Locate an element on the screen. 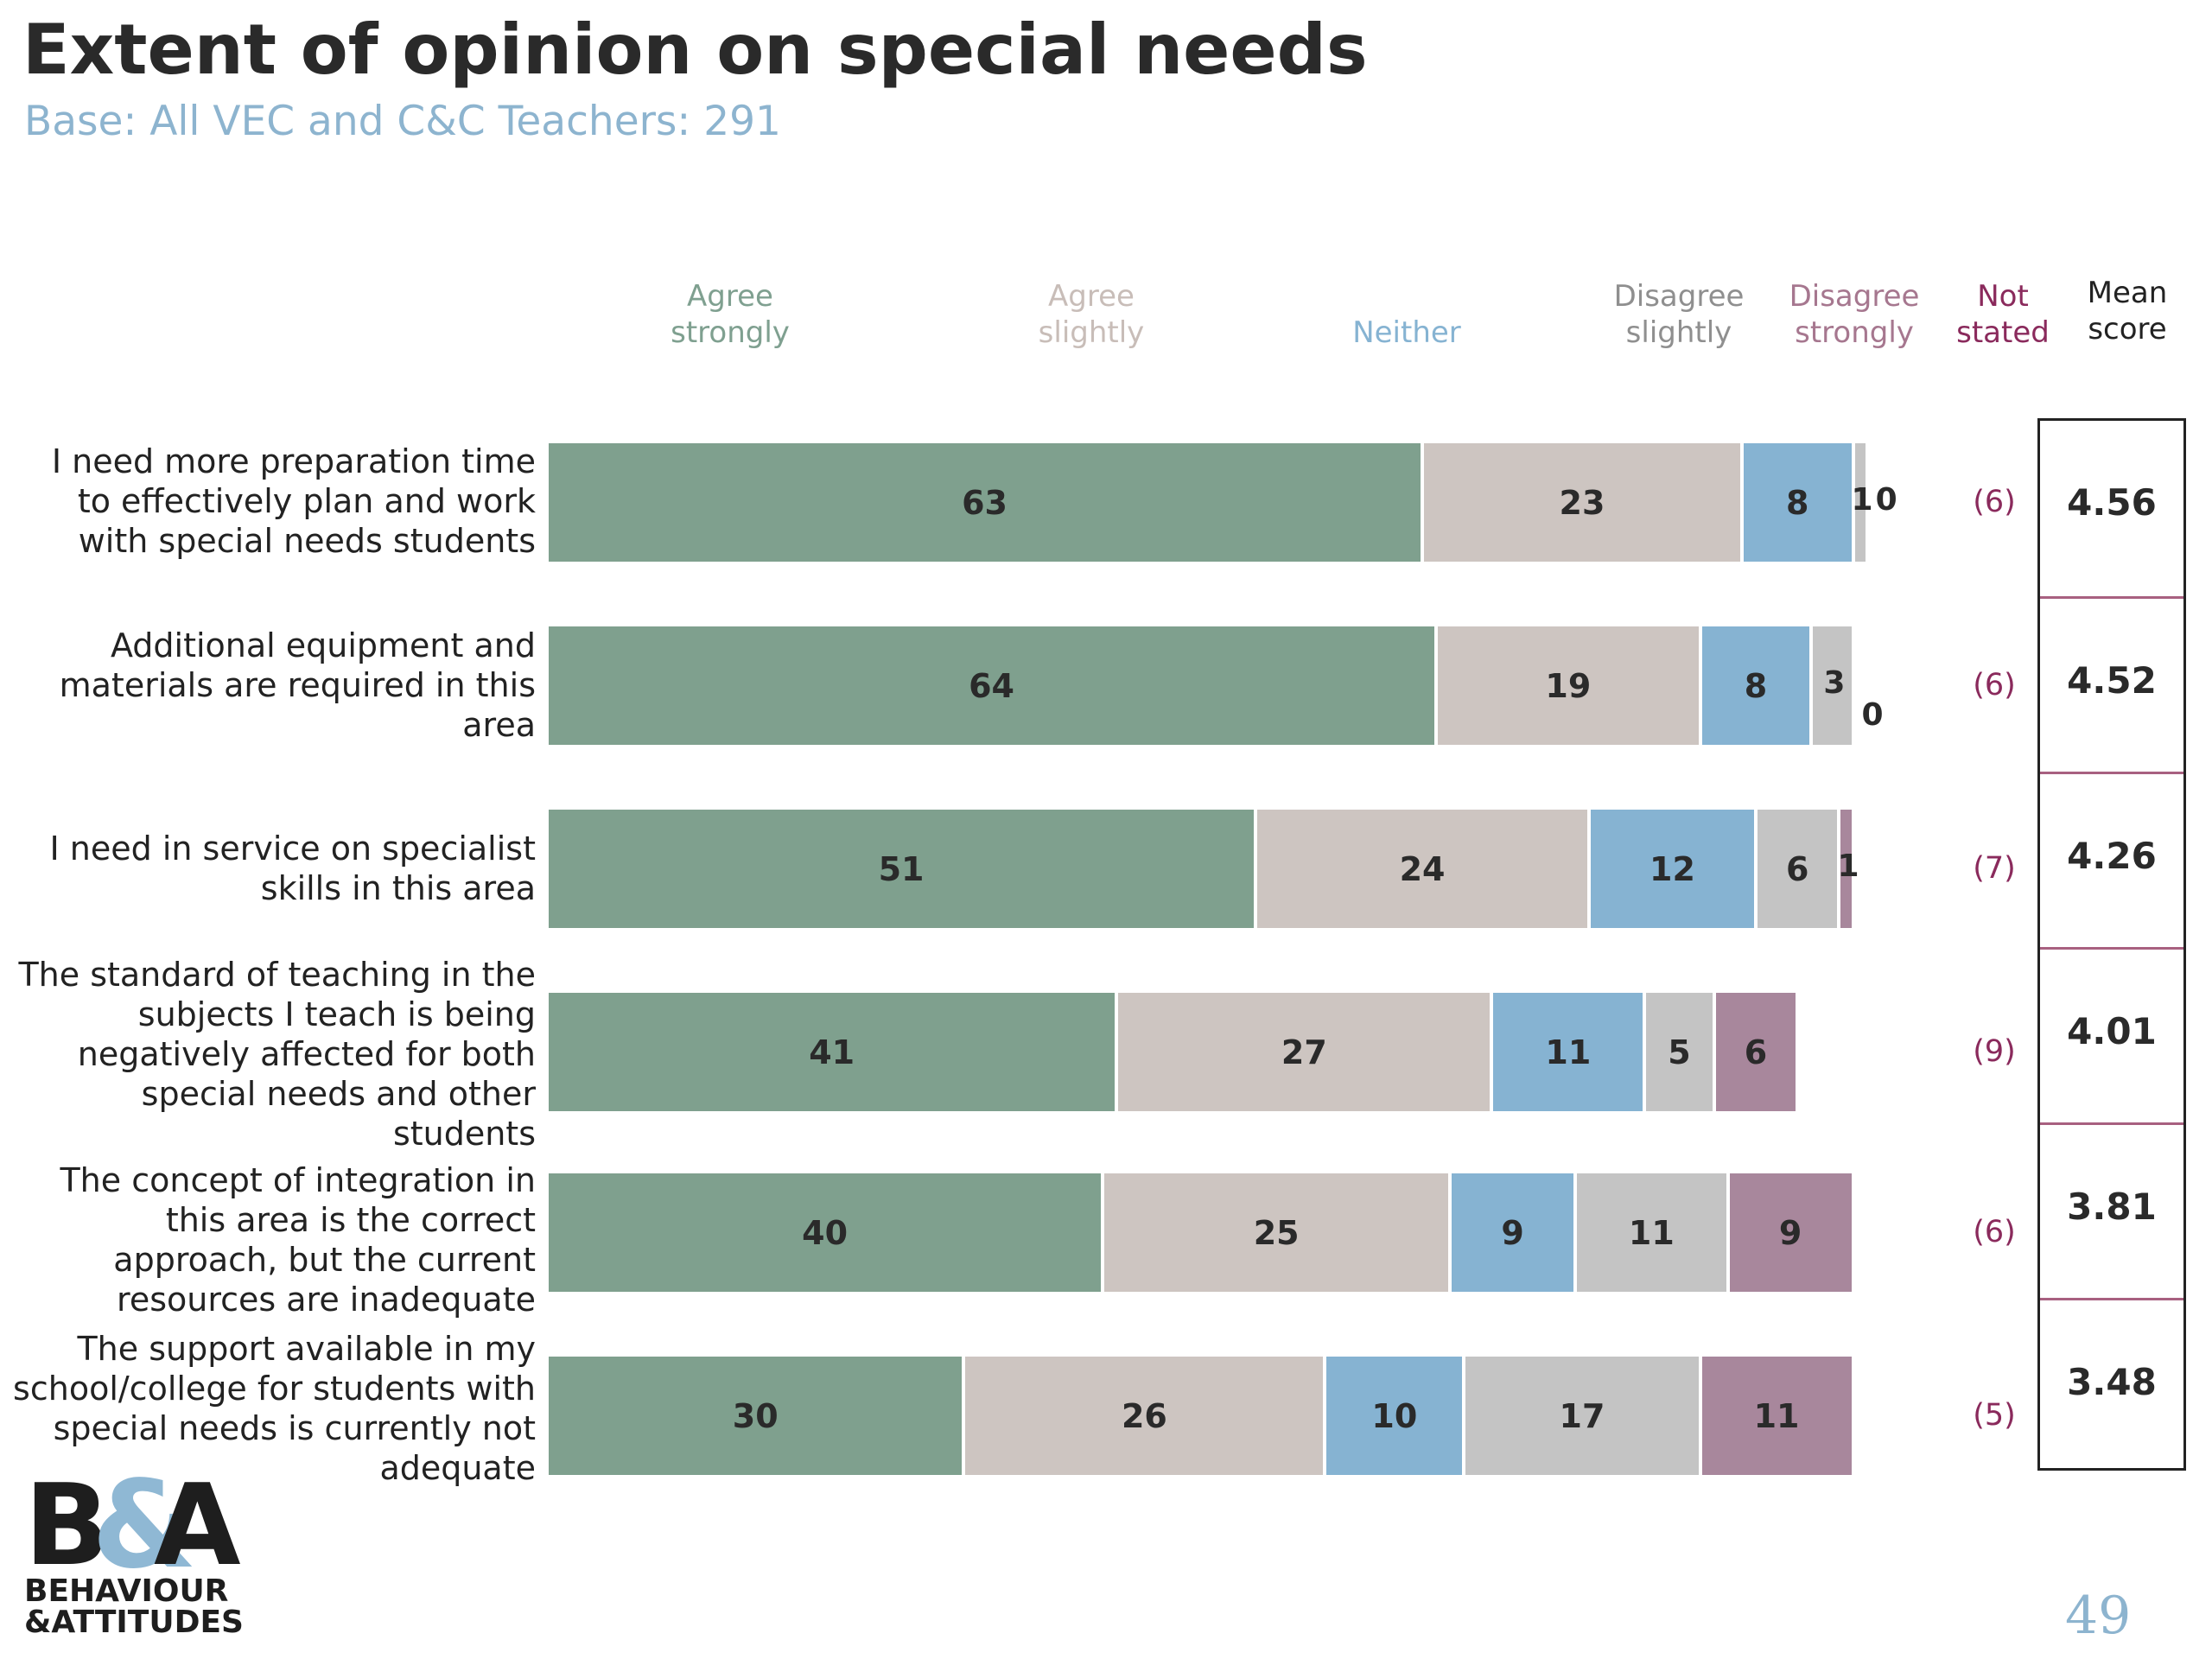  mean-score-value: 4.52 is located at coordinates (2111, 684).